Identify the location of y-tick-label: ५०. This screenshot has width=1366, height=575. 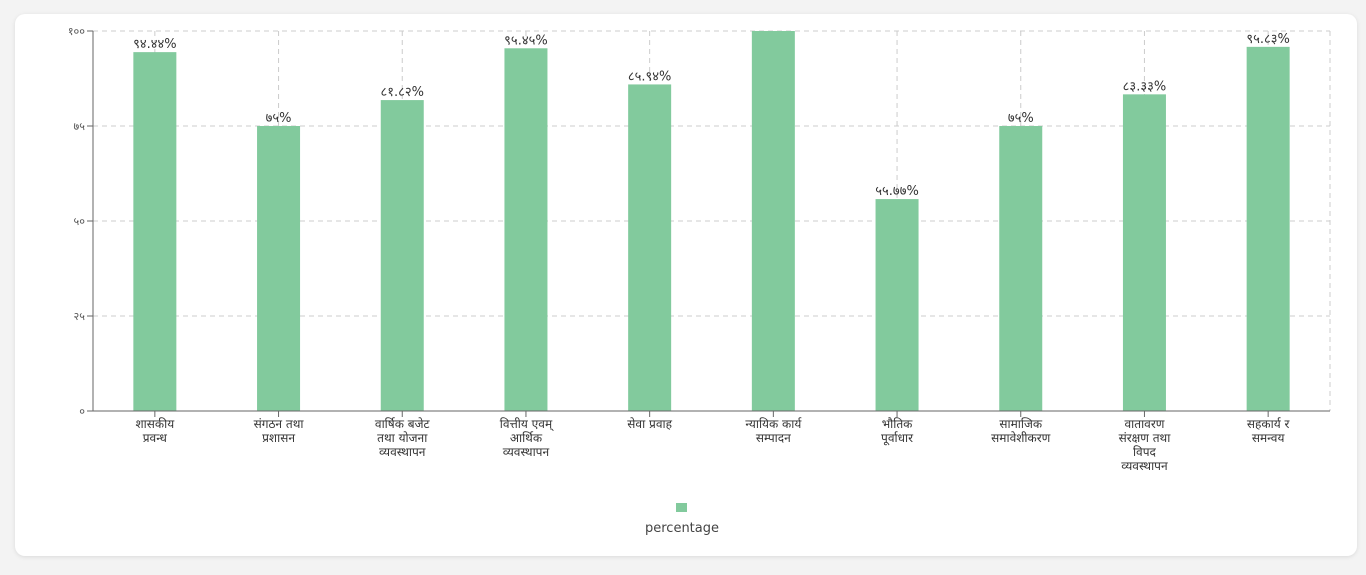
(80, 221).